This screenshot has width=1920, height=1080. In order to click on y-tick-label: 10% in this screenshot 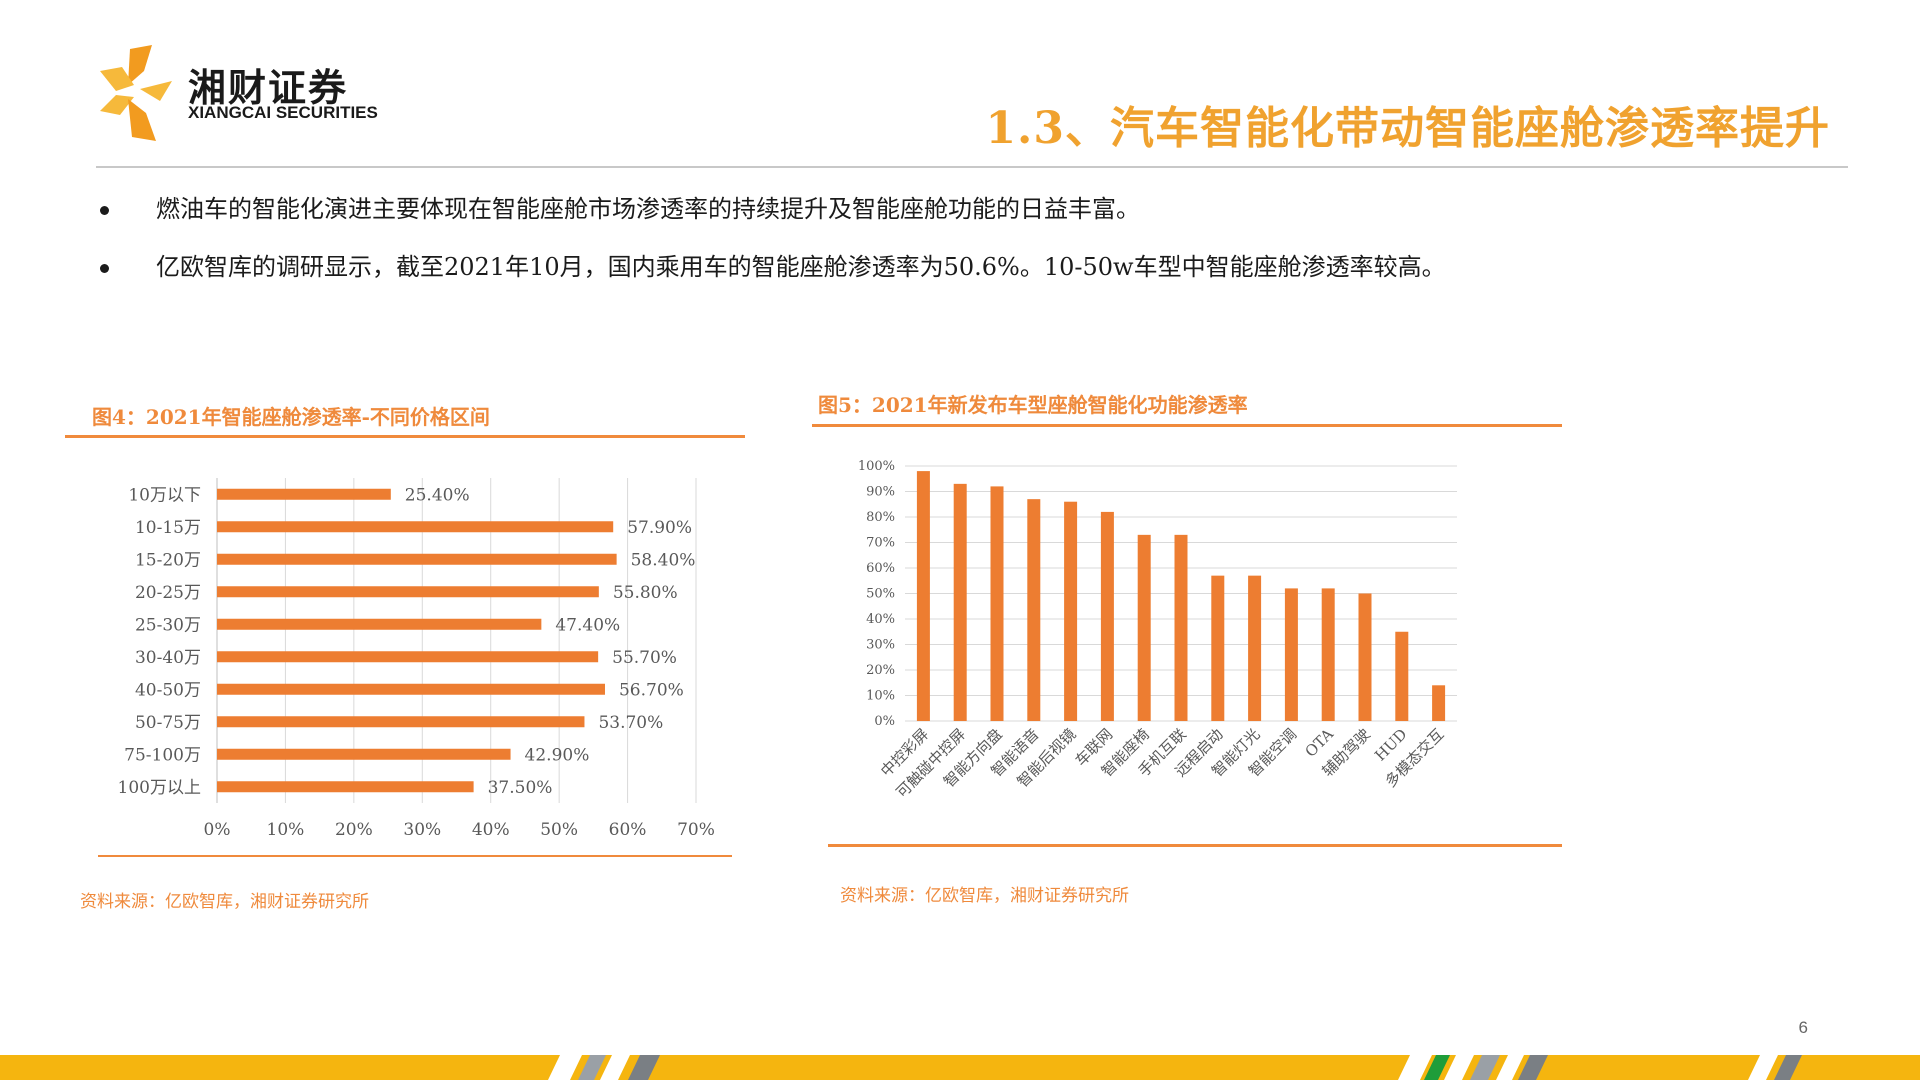, I will do `click(880, 696)`.